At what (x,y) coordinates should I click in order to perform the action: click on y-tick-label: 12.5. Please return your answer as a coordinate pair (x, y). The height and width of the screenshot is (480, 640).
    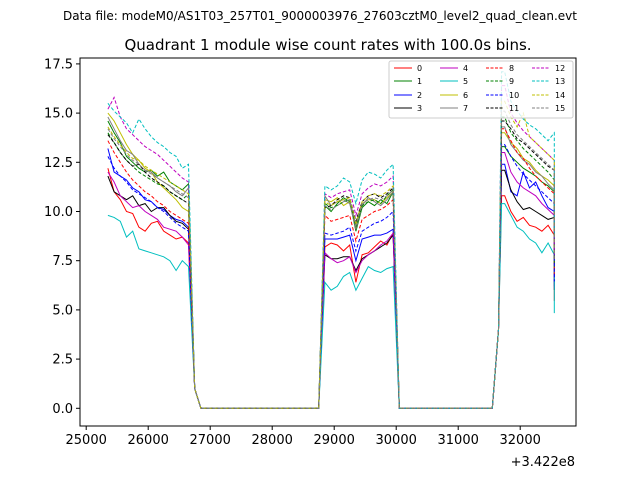
    Looking at the image, I should click on (58, 163).